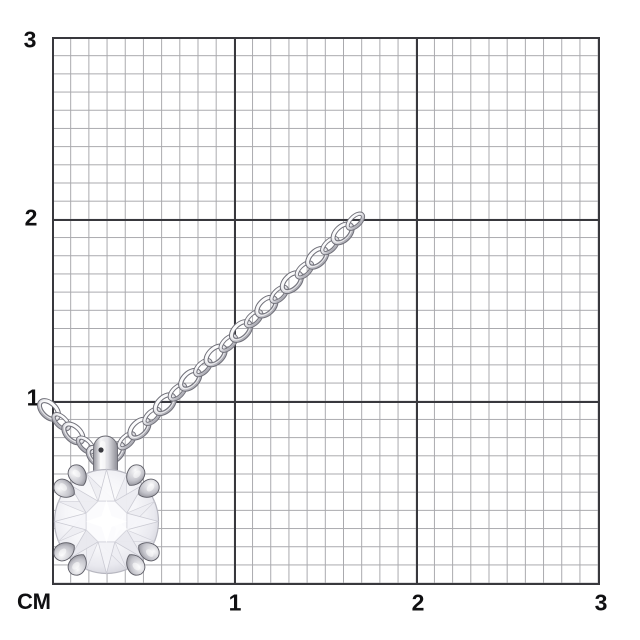  What do you see at coordinates (235, 602) in the screenshot?
I see `x-axis-label-1: 1` at bounding box center [235, 602].